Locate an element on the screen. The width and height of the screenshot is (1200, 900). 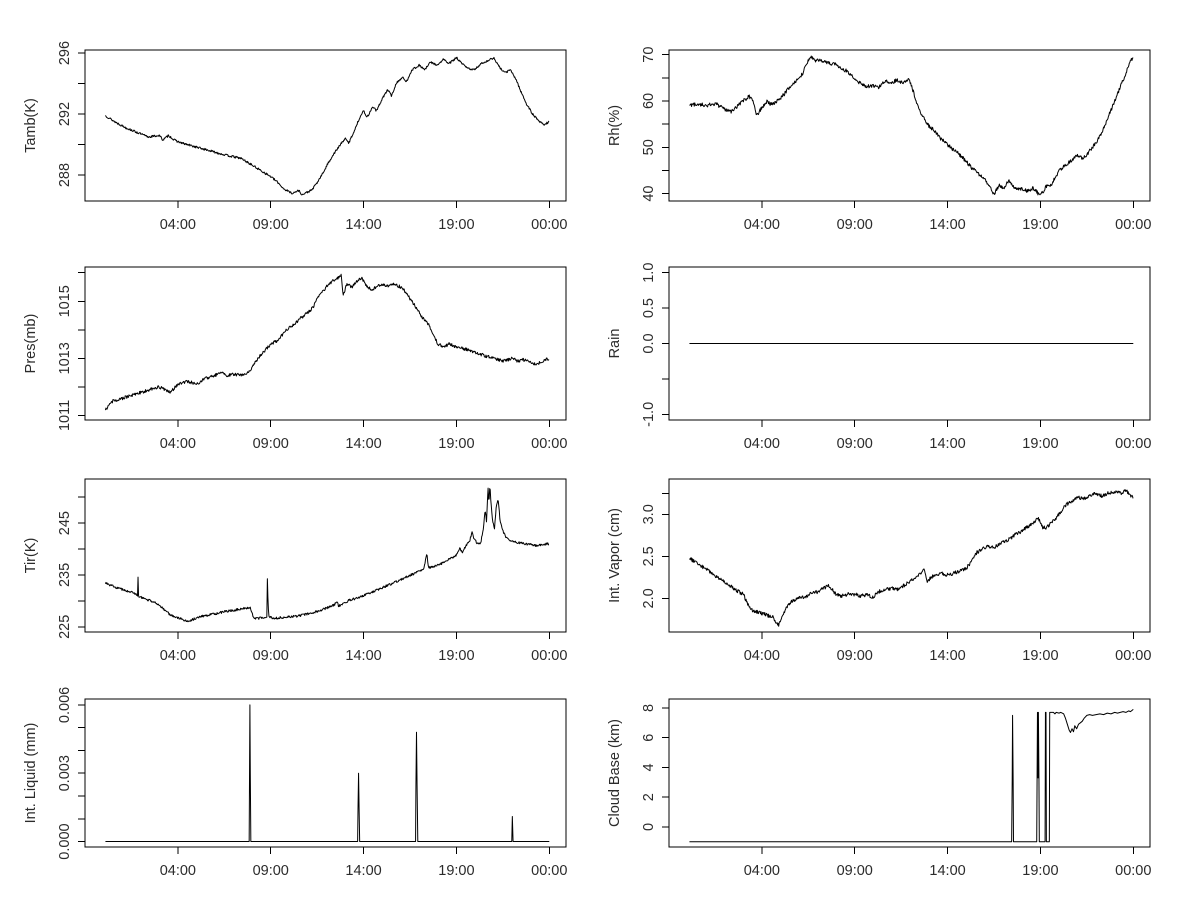
y-tick-label: 0 is located at coordinates (649, 827).